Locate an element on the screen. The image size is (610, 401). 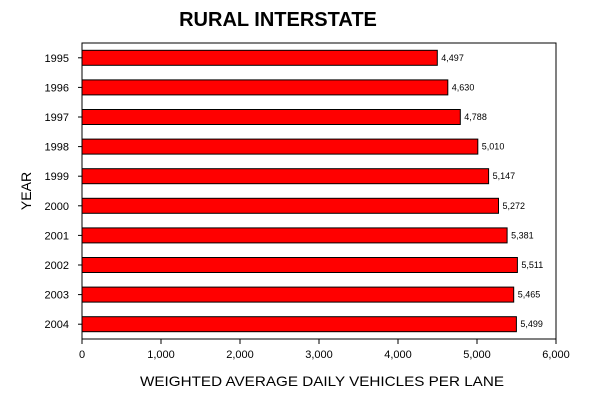
y-tick-label: 2003 is located at coordinates (57, 296).